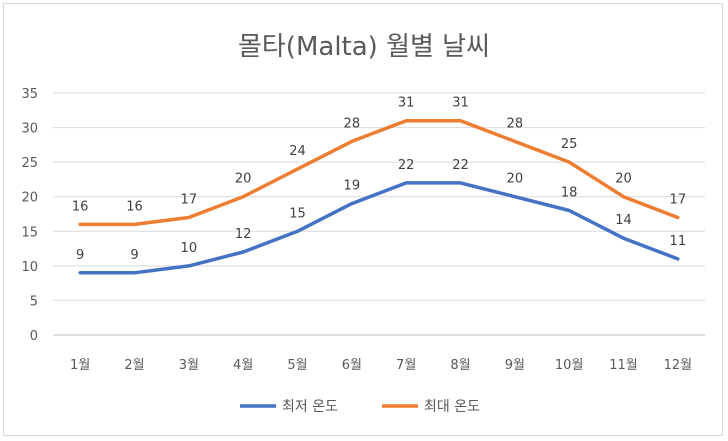 This screenshot has width=728, height=441. I want to click on y-tick-label: 10, so click(29, 267).